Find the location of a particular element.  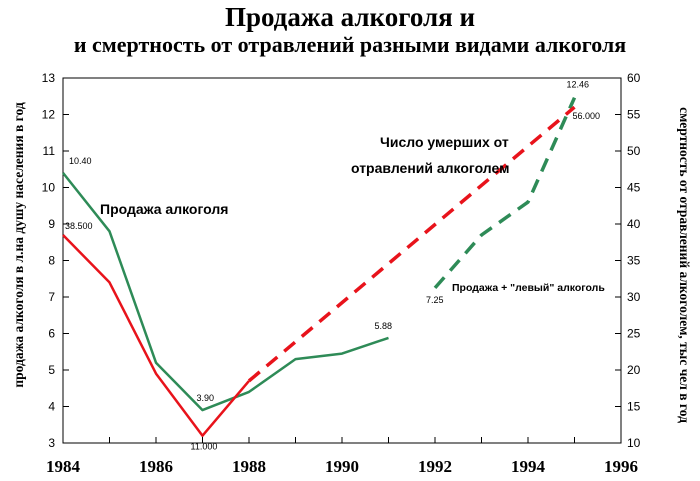

y-right-tick-label: 45 is located at coordinates (634, 188).